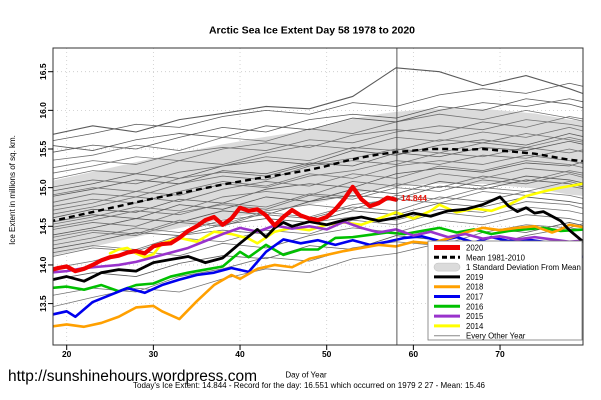 The image size is (601, 400). Describe the element at coordinates (474, 277) in the screenshot. I see `legend-label-2019: 2019` at that location.